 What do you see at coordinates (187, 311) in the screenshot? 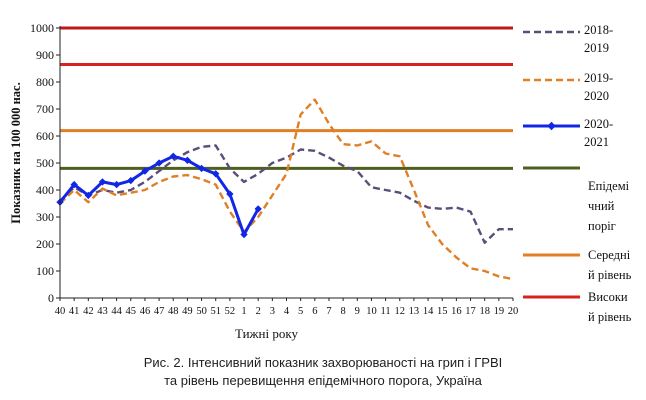
I see `x-tick-label: 49` at bounding box center [187, 311].